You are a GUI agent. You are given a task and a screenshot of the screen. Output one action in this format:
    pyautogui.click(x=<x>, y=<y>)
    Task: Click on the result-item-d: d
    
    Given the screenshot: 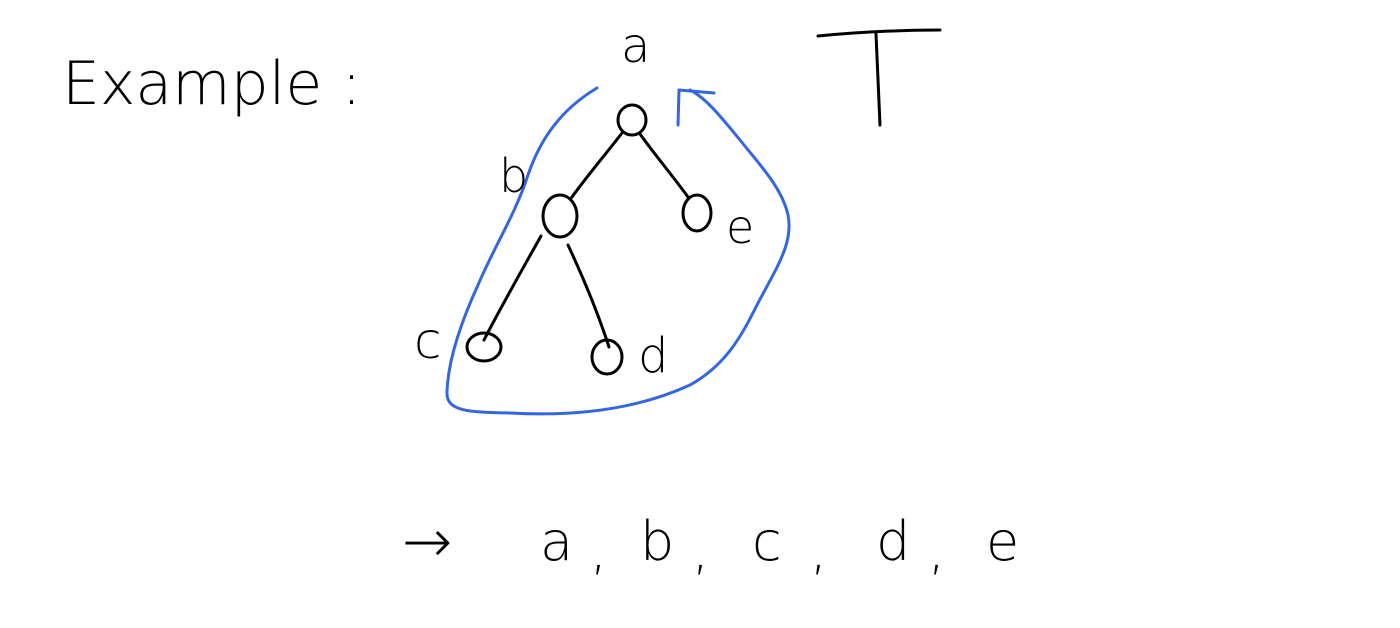 What is the action you would take?
    pyautogui.click(x=893, y=541)
    